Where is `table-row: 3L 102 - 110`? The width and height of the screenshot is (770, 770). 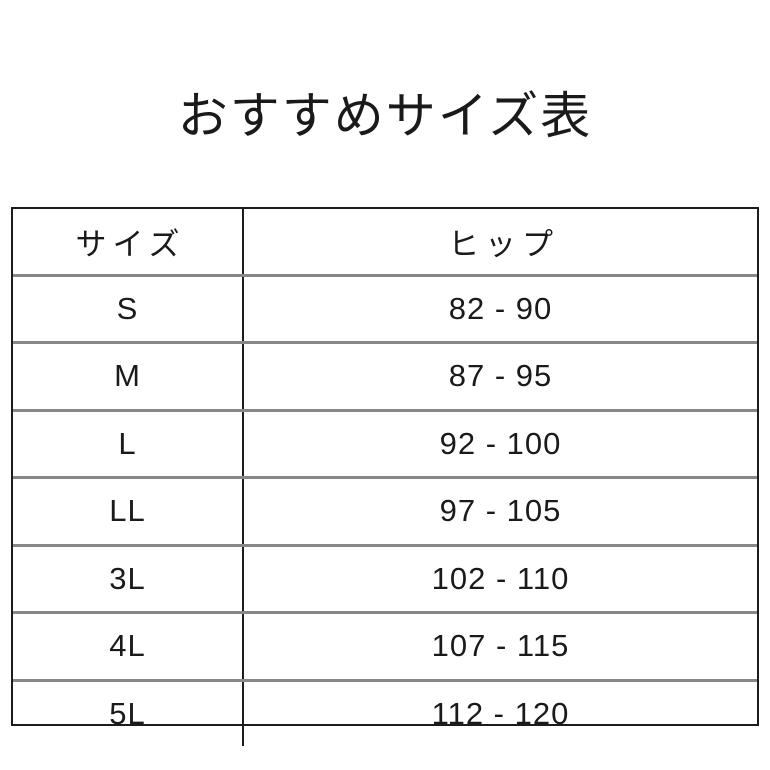 table-row: 3L 102 - 110 is located at coordinates (385, 578).